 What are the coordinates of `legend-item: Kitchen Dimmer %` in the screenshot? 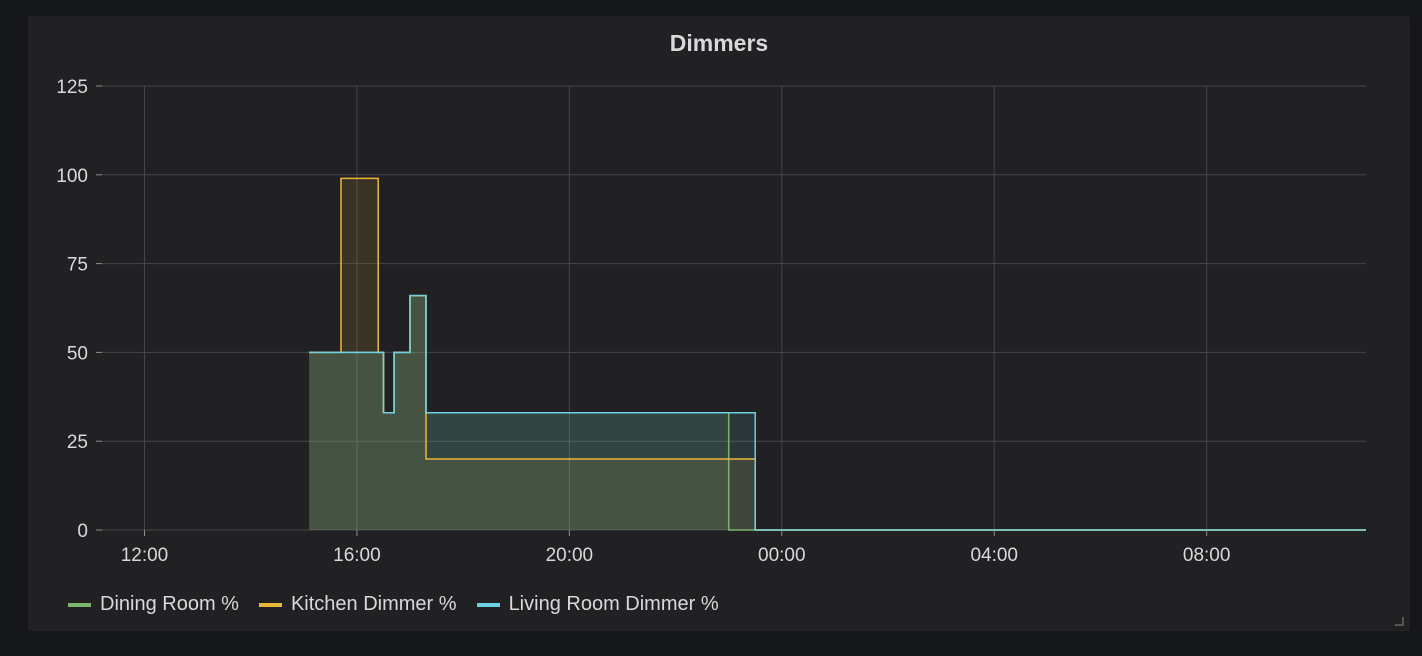 It's located at (357, 604).